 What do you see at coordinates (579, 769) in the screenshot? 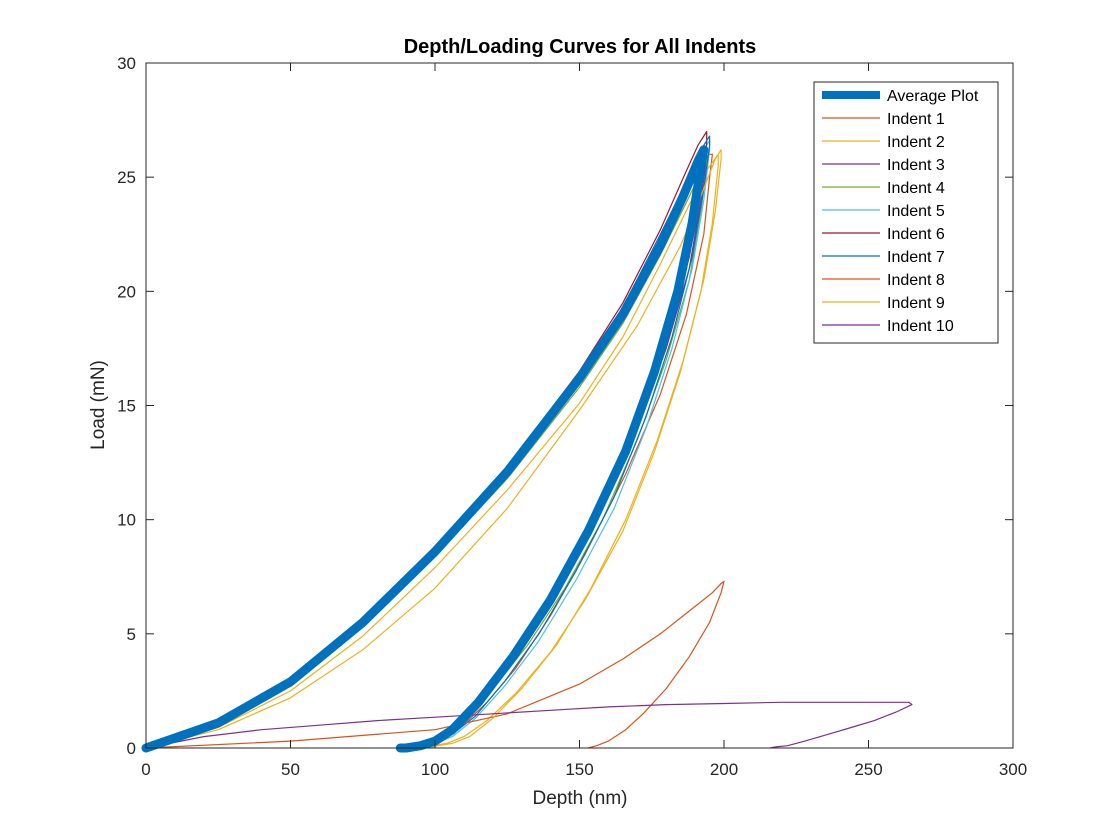
I see `x-tick-label: 150` at bounding box center [579, 769].